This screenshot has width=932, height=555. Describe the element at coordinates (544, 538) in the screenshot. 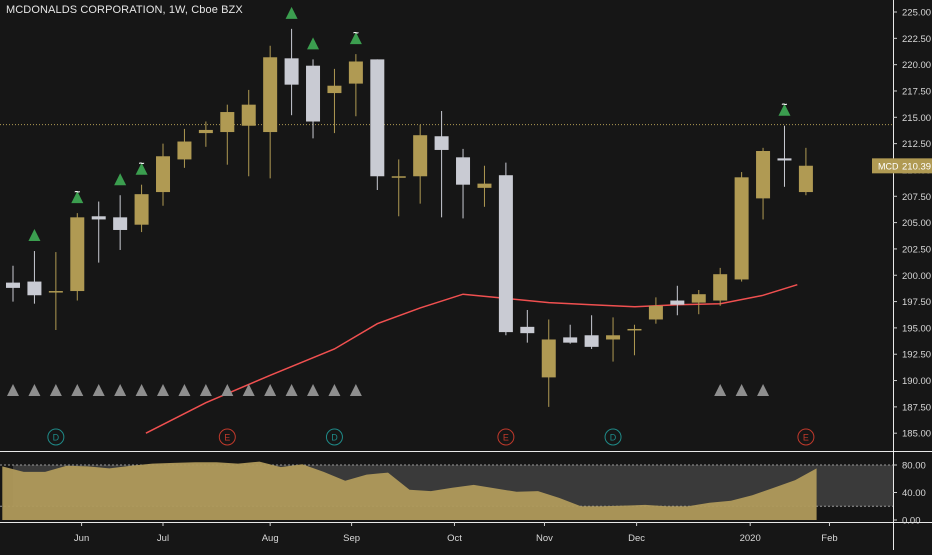

I see `time-tick-label: Nov` at that location.